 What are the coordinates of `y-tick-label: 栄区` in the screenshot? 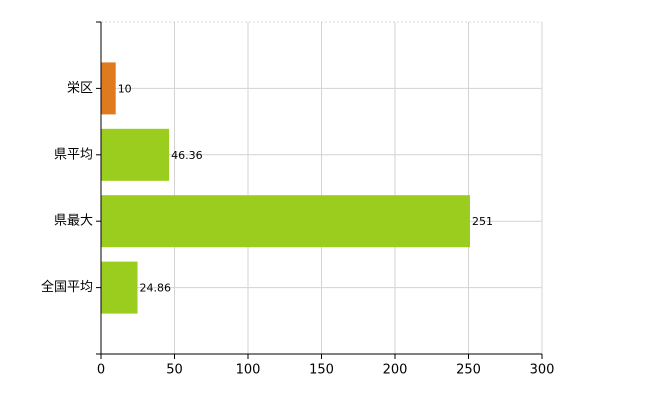 It's located at (80, 88).